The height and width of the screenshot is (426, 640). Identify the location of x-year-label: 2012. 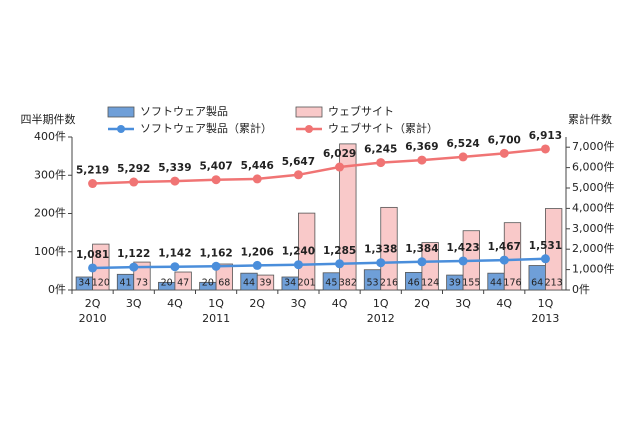
(381, 318).